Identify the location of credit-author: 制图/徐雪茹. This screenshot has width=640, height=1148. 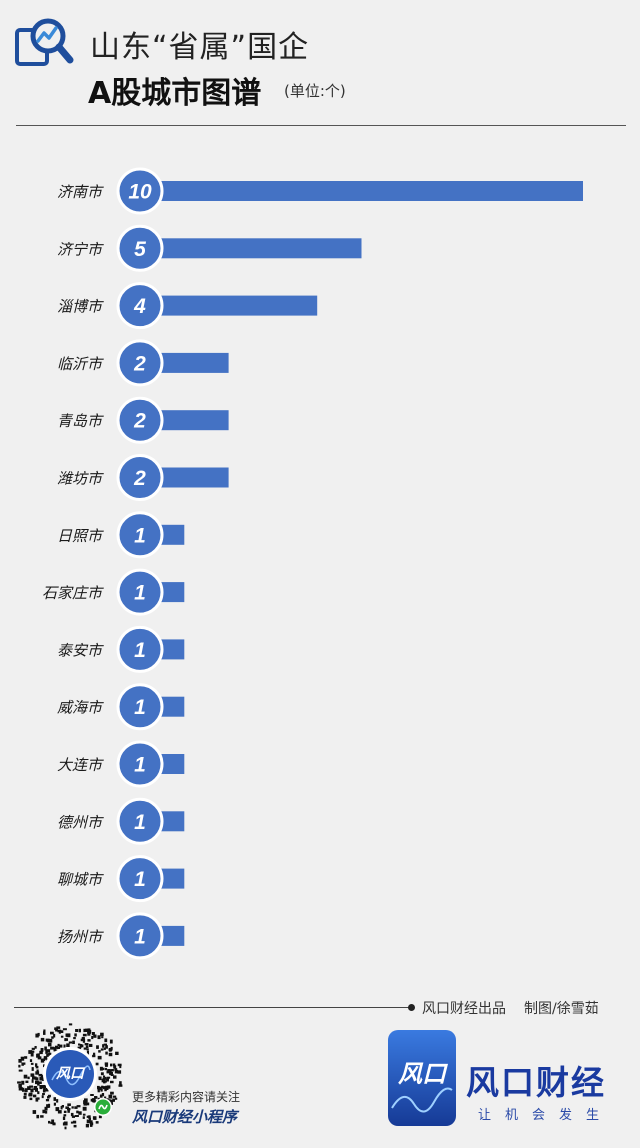
(561, 1009).